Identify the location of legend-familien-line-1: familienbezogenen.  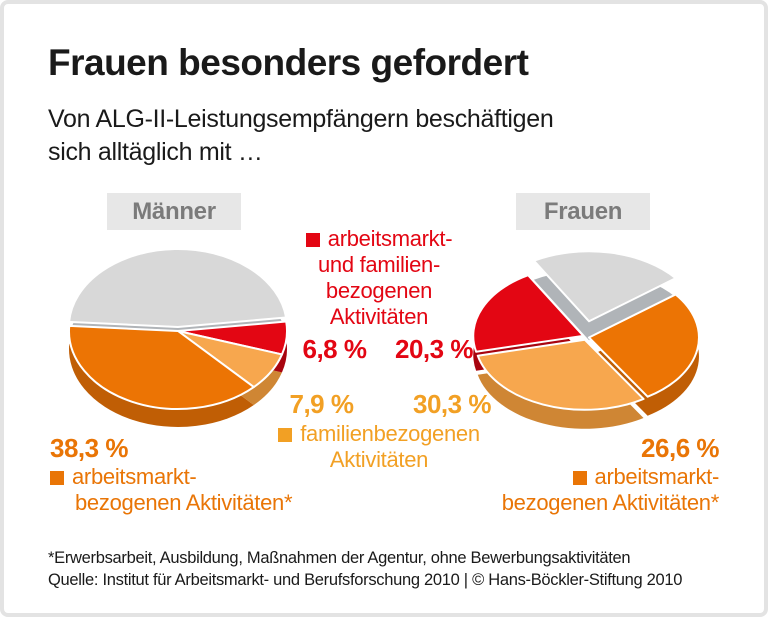
(379, 434).